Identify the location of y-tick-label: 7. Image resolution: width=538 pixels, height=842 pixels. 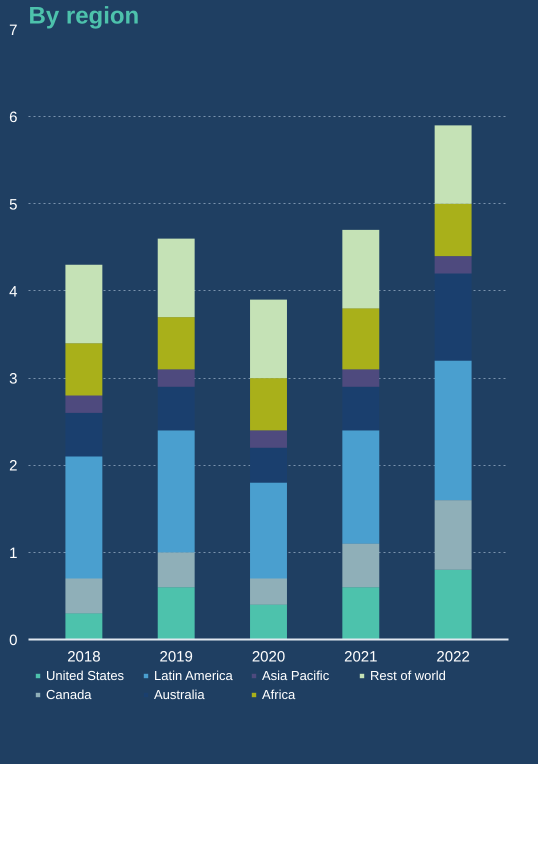
(13, 30).